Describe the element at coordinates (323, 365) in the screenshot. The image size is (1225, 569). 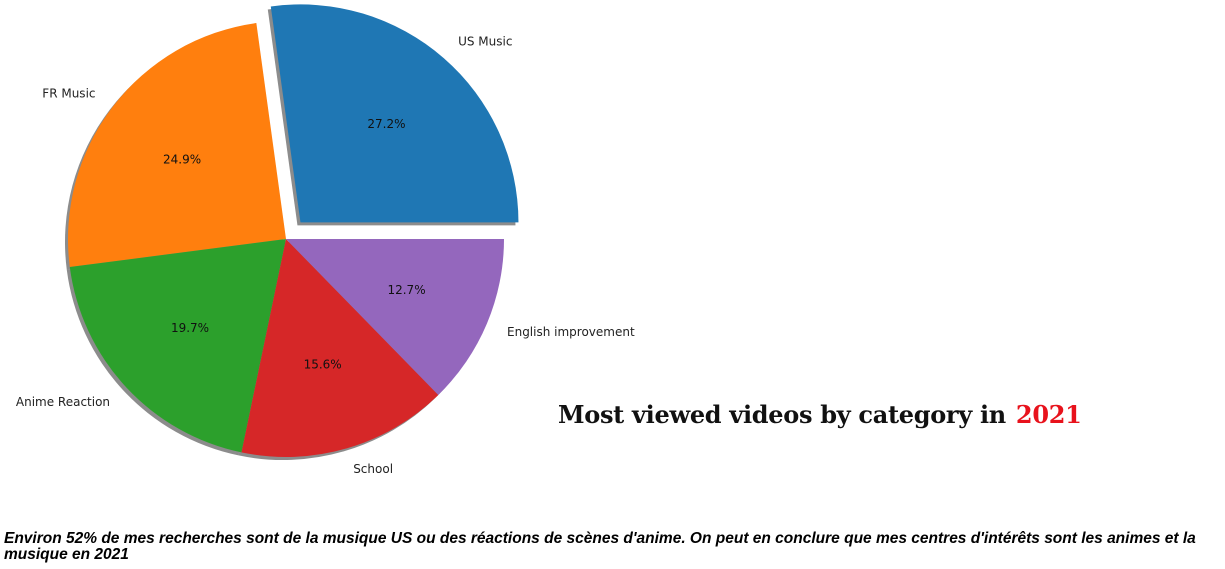
I see `pct-label-school: 15.6%` at that location.